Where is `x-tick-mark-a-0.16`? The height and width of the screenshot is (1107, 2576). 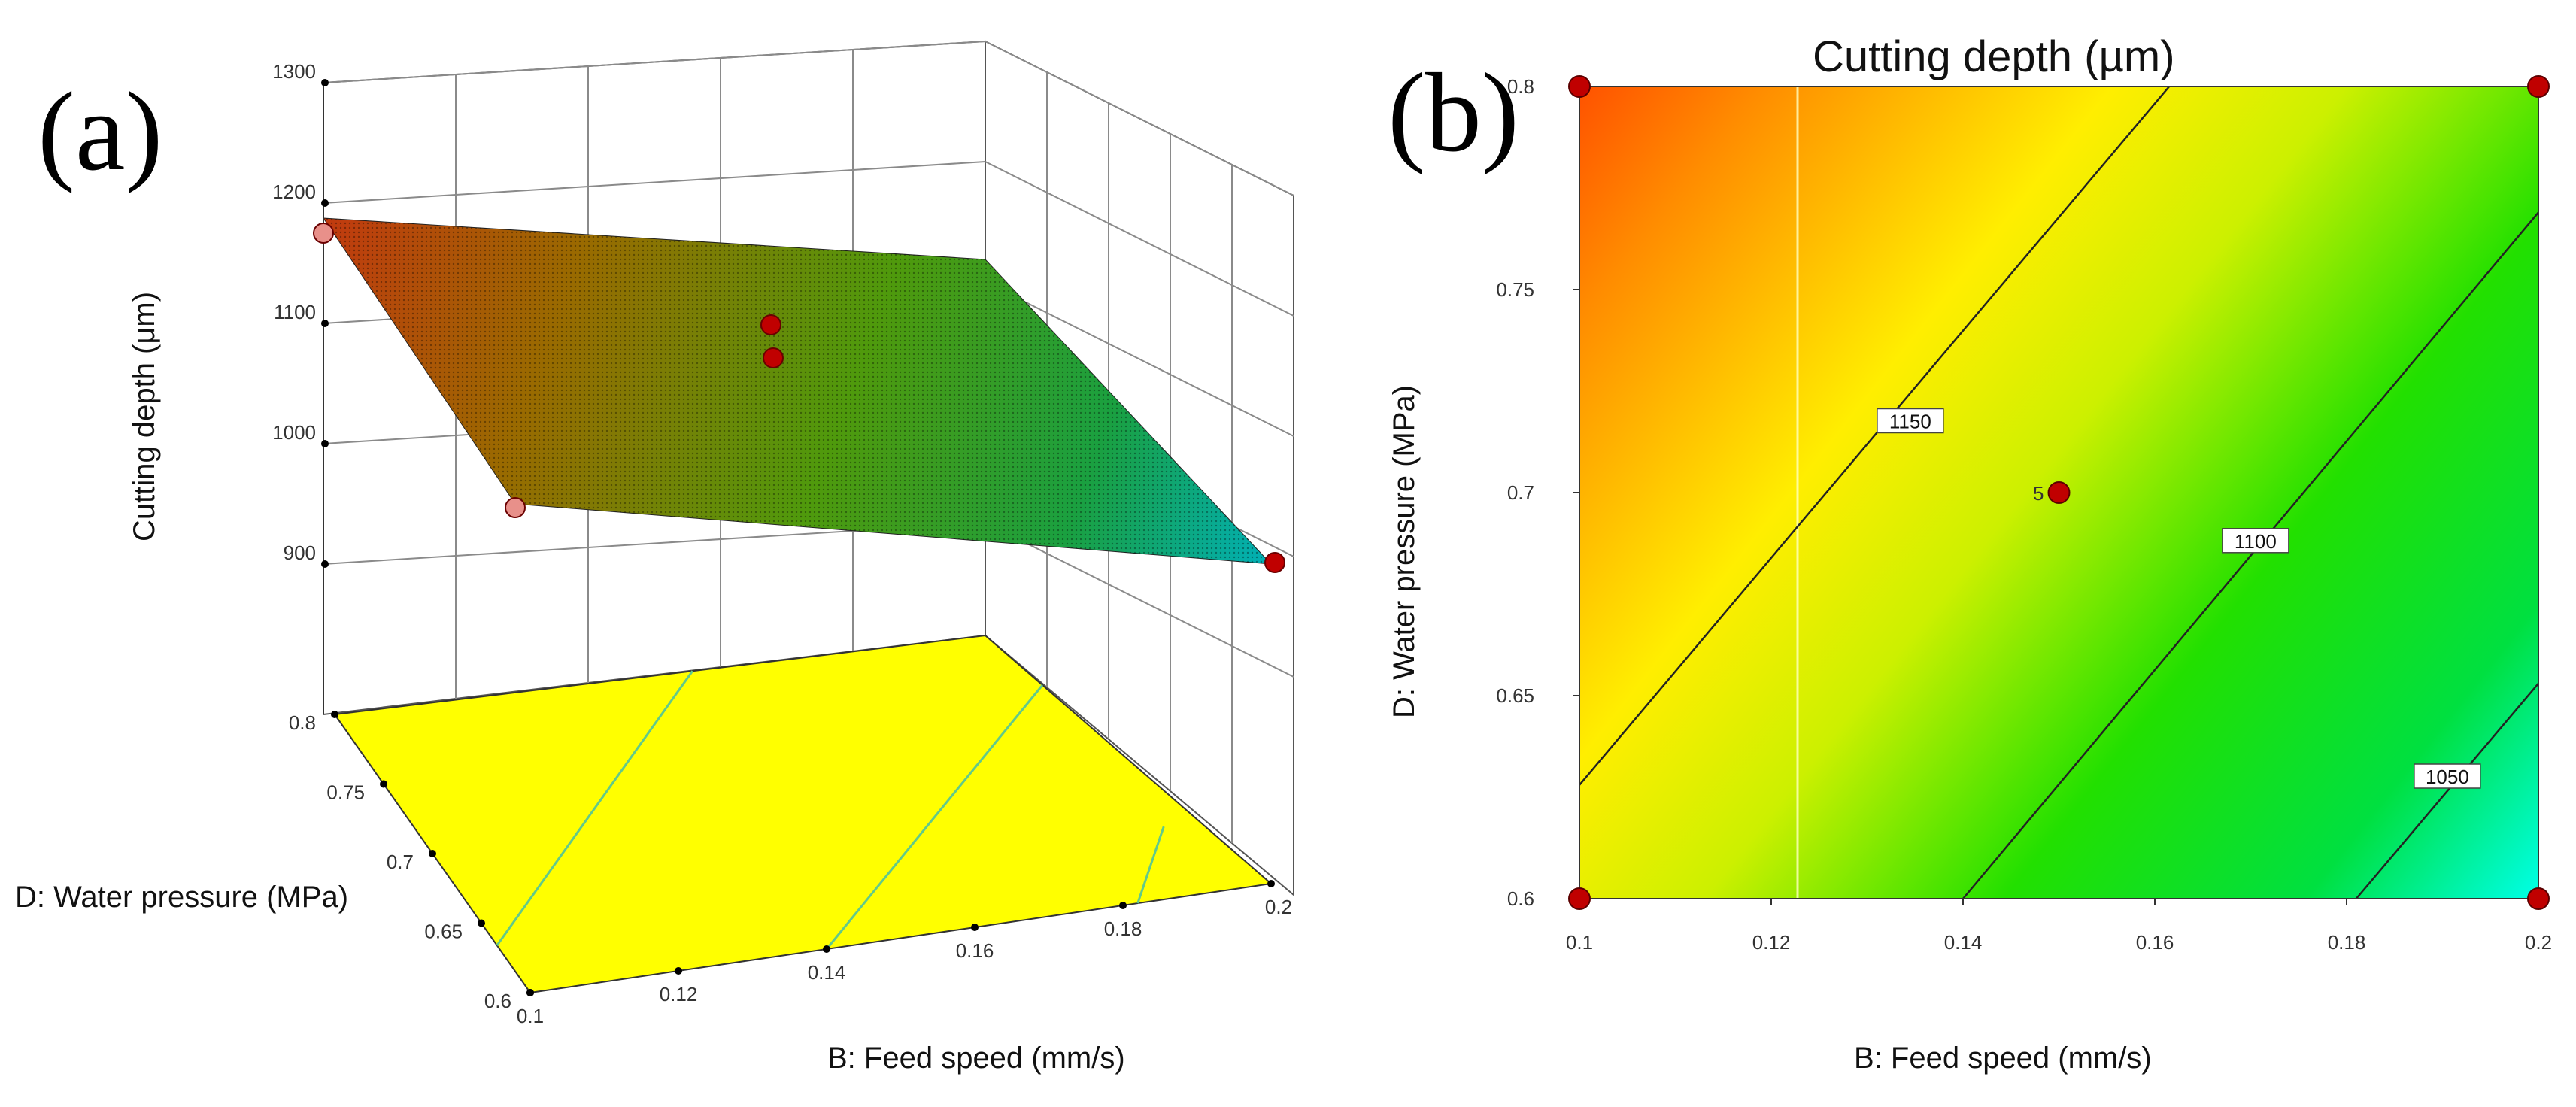 x-tick-mark-a-0.16 is located at coordinates (975, 927).